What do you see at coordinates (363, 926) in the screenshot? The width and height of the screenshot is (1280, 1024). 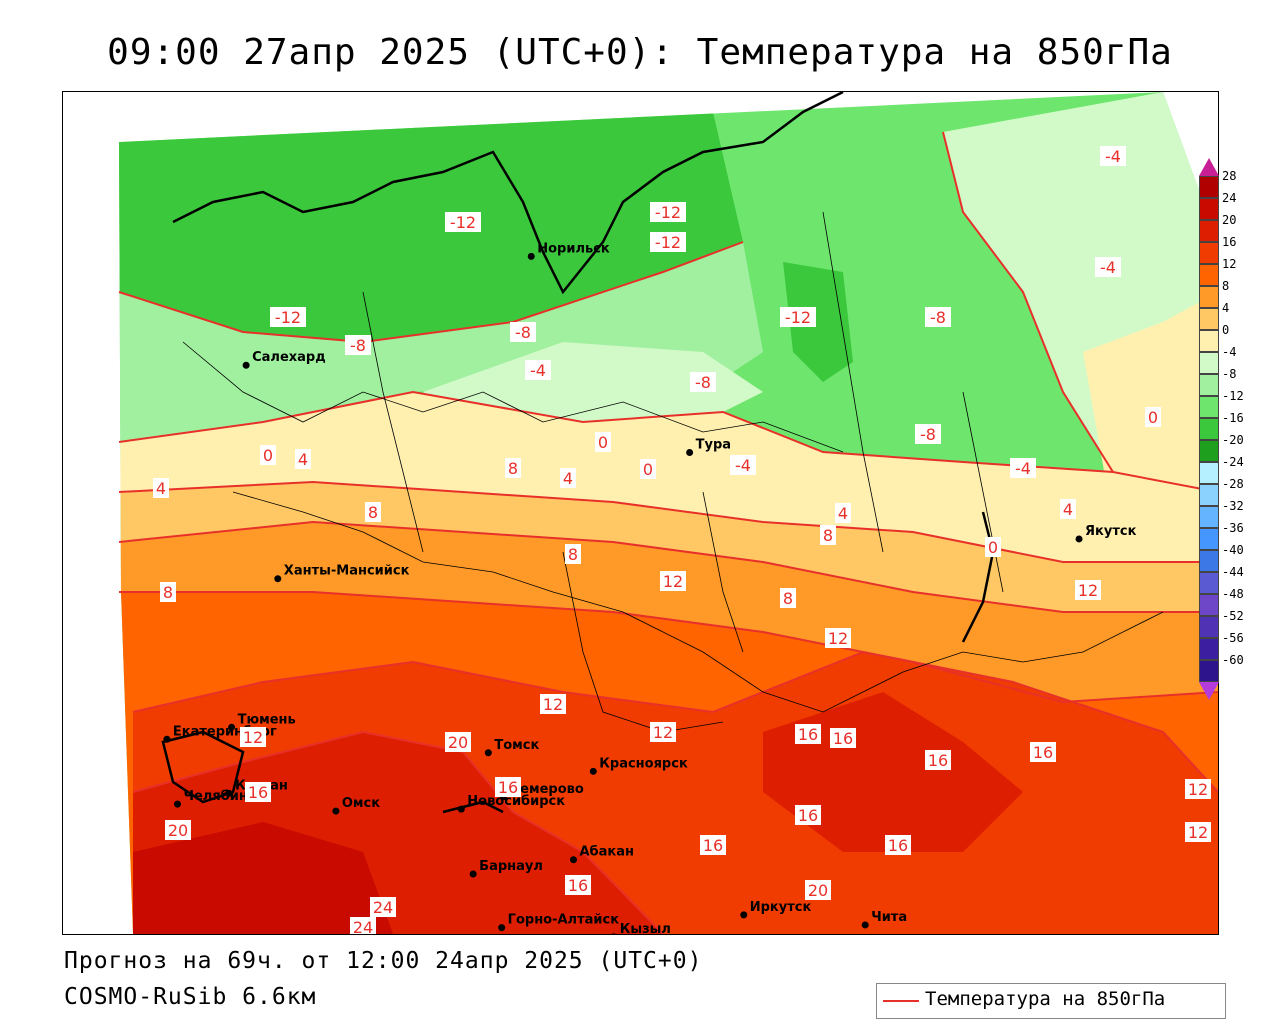 I see `contour-label: 24` at bounding box center [363, 926].